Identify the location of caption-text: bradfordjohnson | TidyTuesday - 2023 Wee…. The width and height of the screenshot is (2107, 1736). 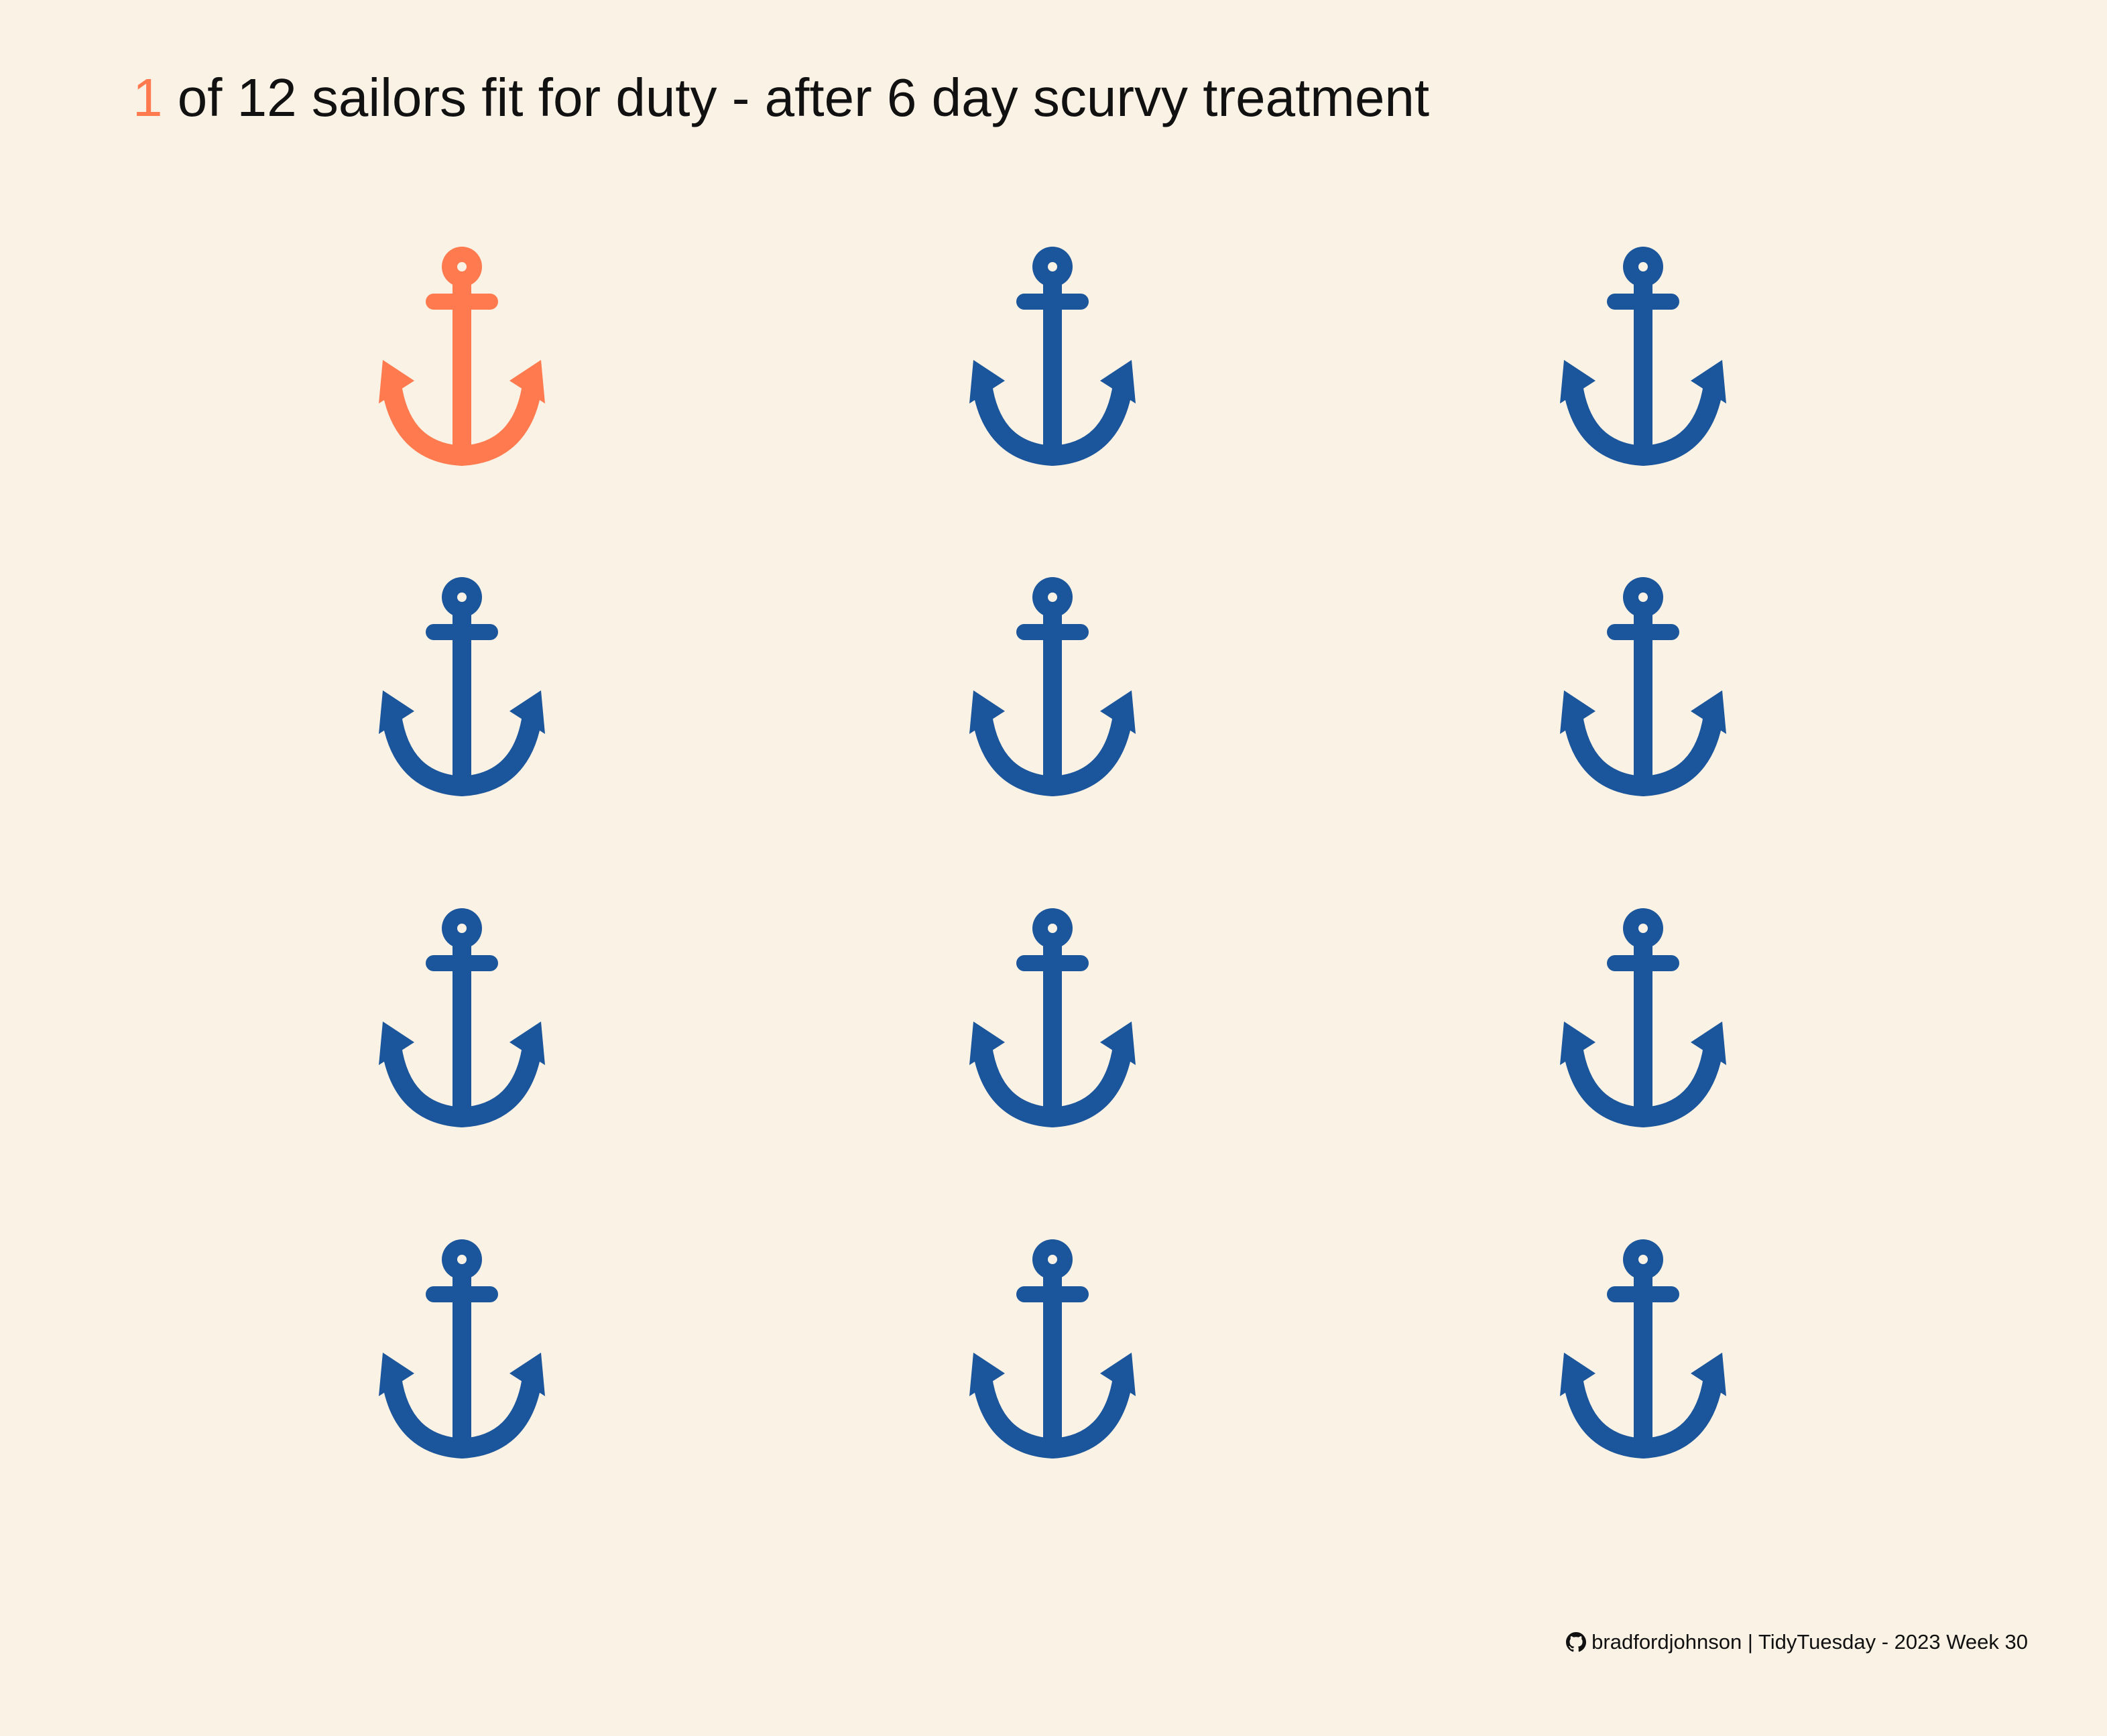
(1809, 1642).